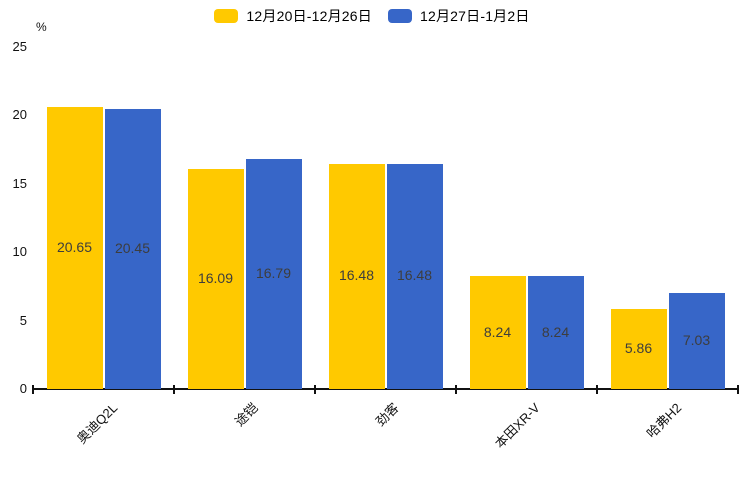 This screenshot has height=496, width=744. I want to click on y-tick-label: 15, so click(19, 183).